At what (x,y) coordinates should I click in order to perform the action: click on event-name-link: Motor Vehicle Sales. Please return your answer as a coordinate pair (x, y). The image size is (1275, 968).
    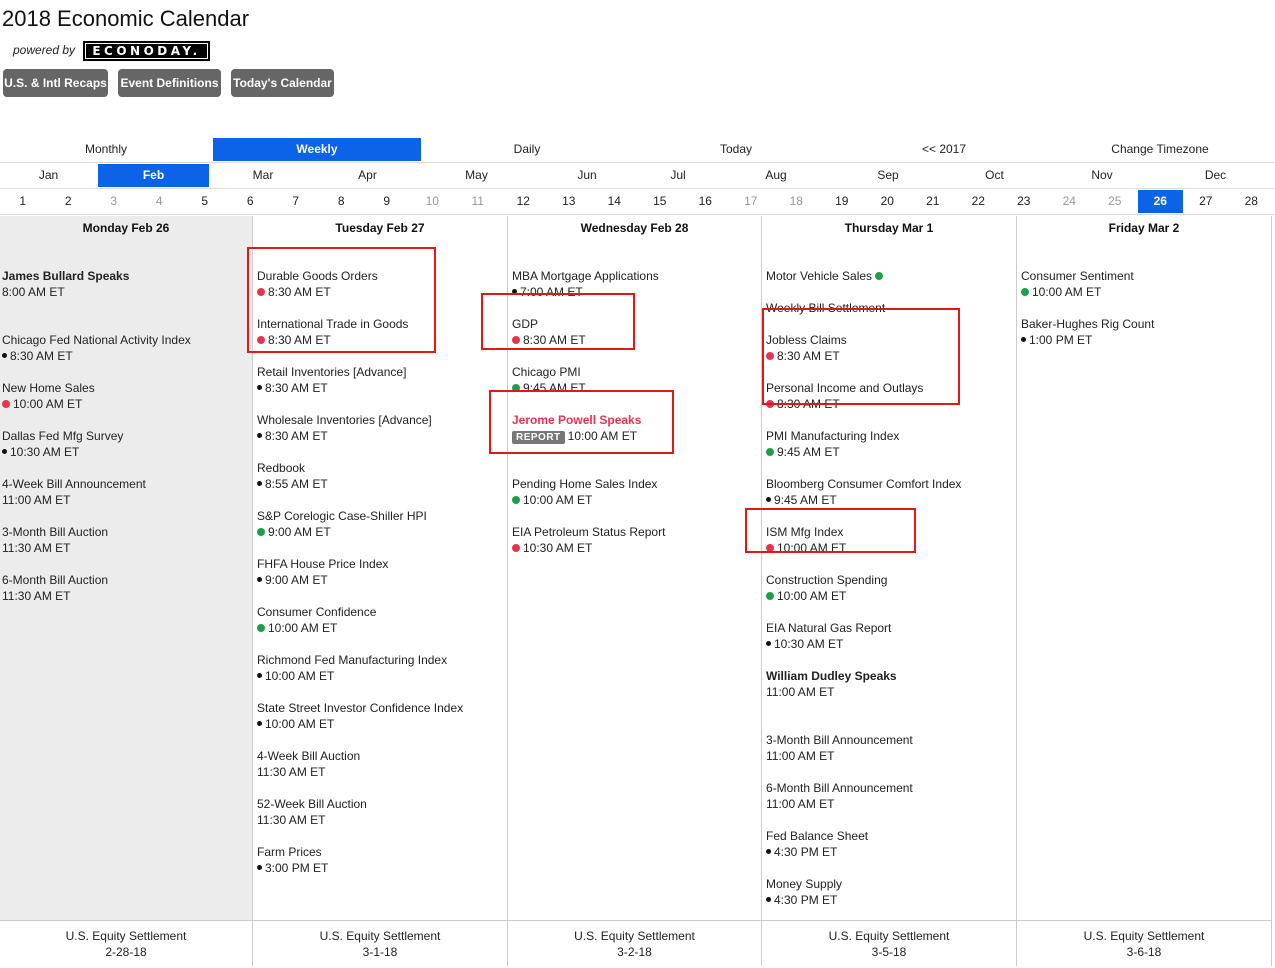
    Looking at the image, I should click on (826, 276).